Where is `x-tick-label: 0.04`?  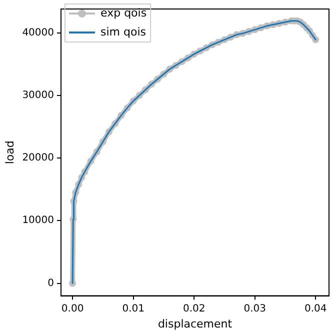
x-tick-label: 0.04 is located at coordinates (315, 308).